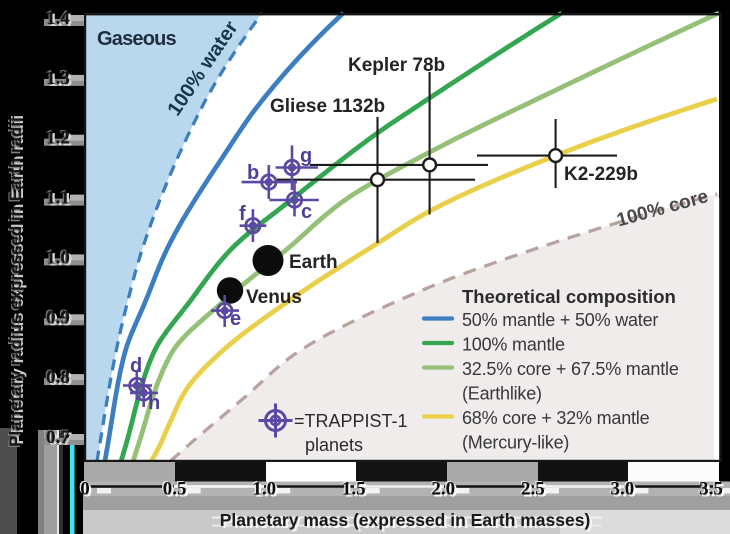  What do you see at coordinates (556, 418) in the screenshot?
I see `svg-text: 68% core + 32% mantle` at bounding box center [556, 418].